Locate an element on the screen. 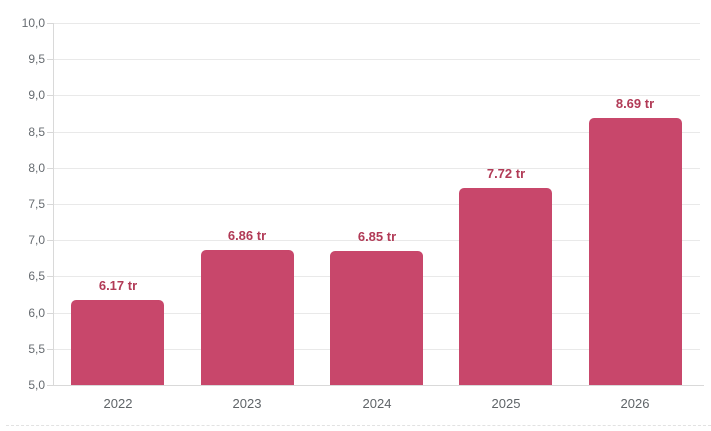 This screenshot has width=711, height=431. y-axis-line is located at coordinates (53, 204).